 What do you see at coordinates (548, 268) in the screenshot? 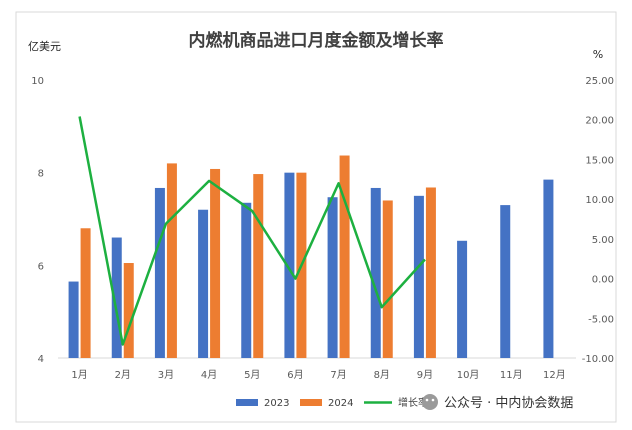
I see `bar-2023-12月` at bounding box center [548, 268].